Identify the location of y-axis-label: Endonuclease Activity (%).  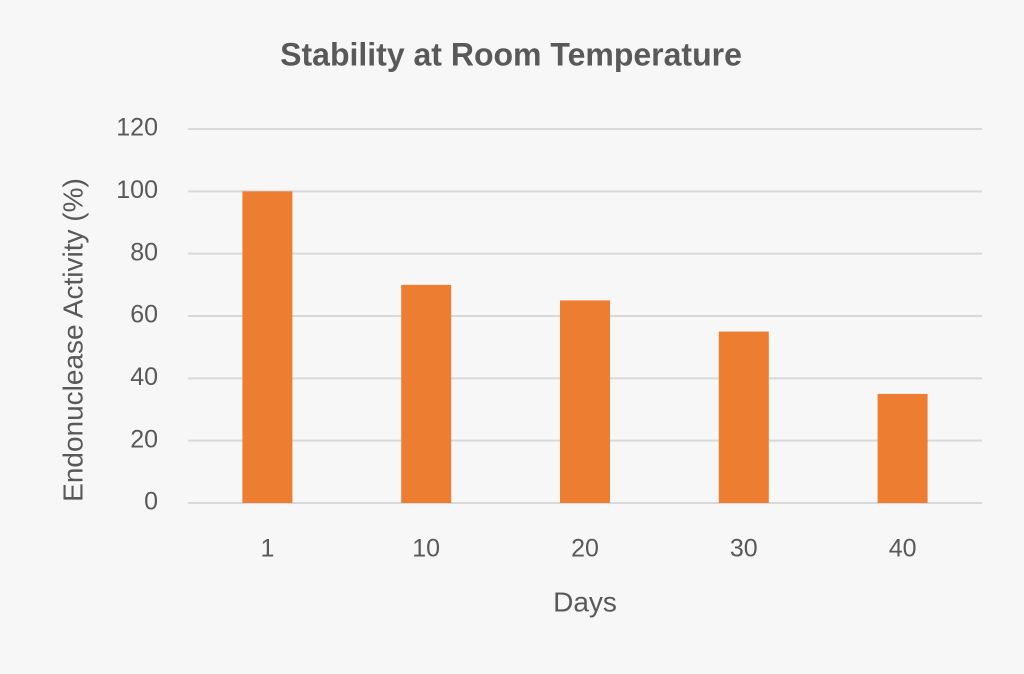
(72, 340).